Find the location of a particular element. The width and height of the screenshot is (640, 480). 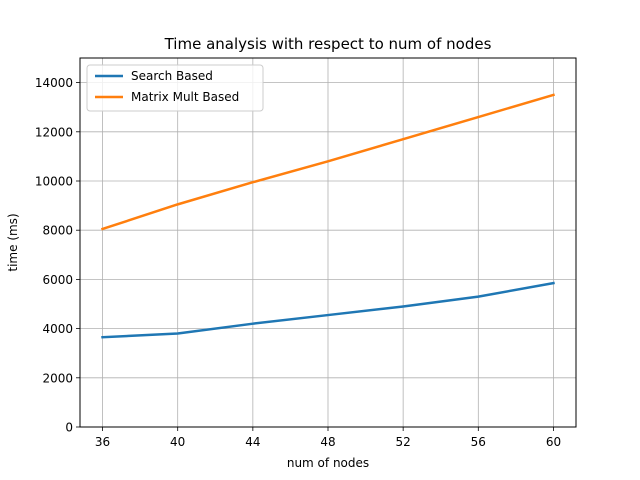

x-tick-label: 52 is located at coordinates (403, 442).